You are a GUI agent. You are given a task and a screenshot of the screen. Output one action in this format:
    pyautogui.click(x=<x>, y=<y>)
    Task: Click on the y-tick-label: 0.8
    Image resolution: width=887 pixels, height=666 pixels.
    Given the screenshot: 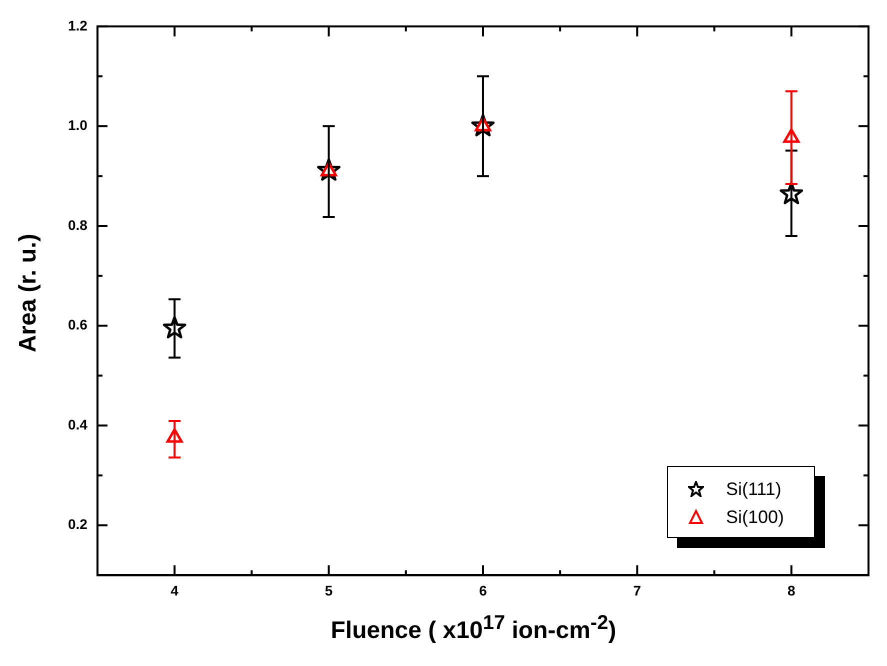 What is the action you would take?
    pyautogui.click(x=78, y=224)
    